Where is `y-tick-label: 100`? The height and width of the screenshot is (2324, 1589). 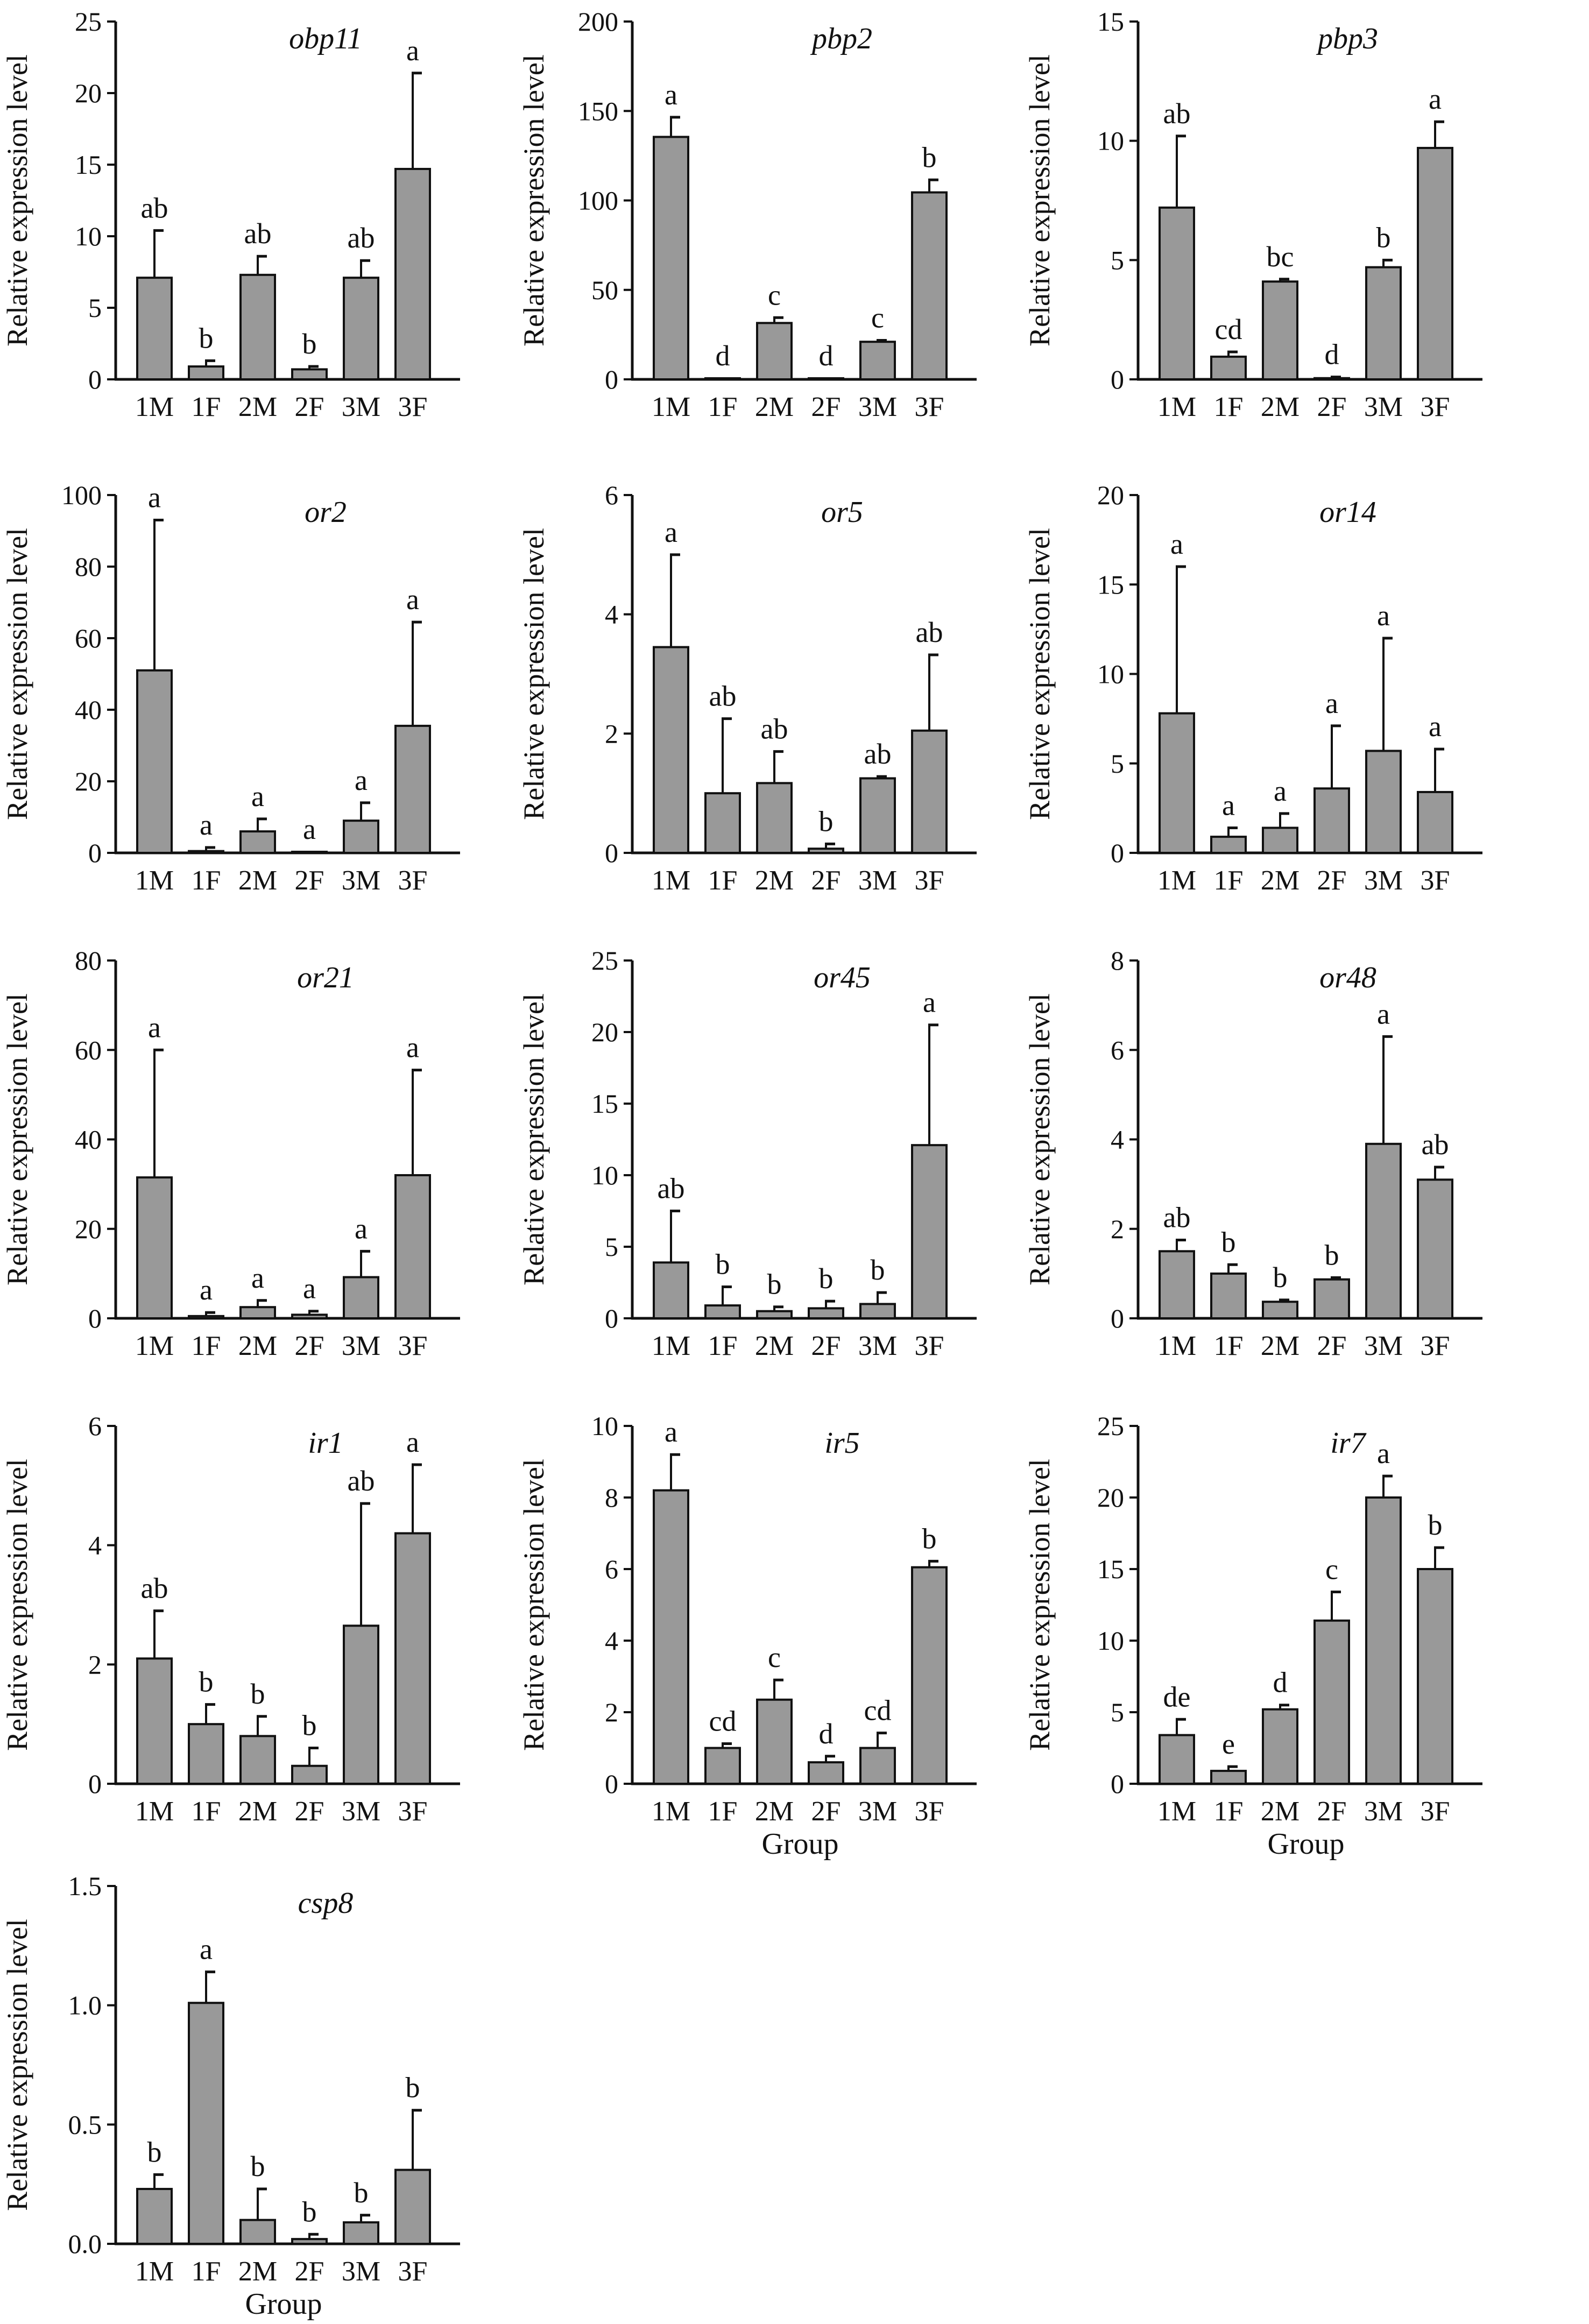
y-tick-label: 100 is located at coordinates (81, 495).